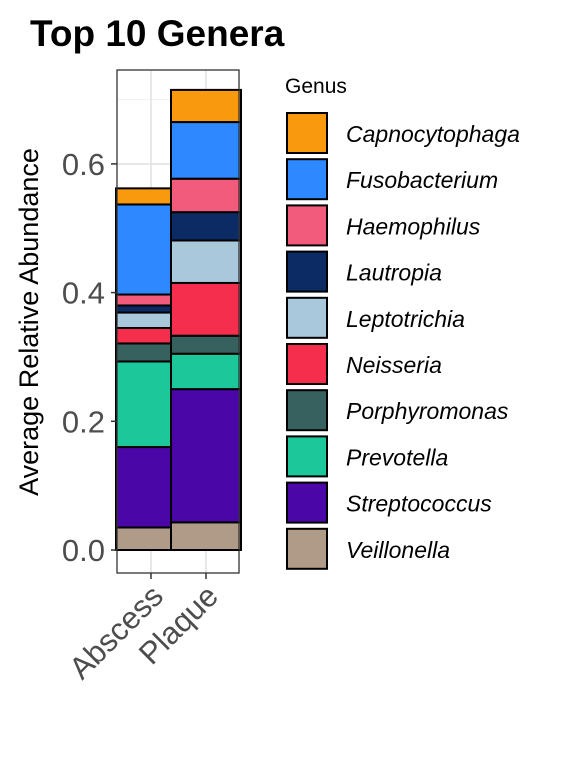  Describe the element at coordinates (433, 134) in the screenshot. I see `legend-label: Capnocytophaga` at that location.